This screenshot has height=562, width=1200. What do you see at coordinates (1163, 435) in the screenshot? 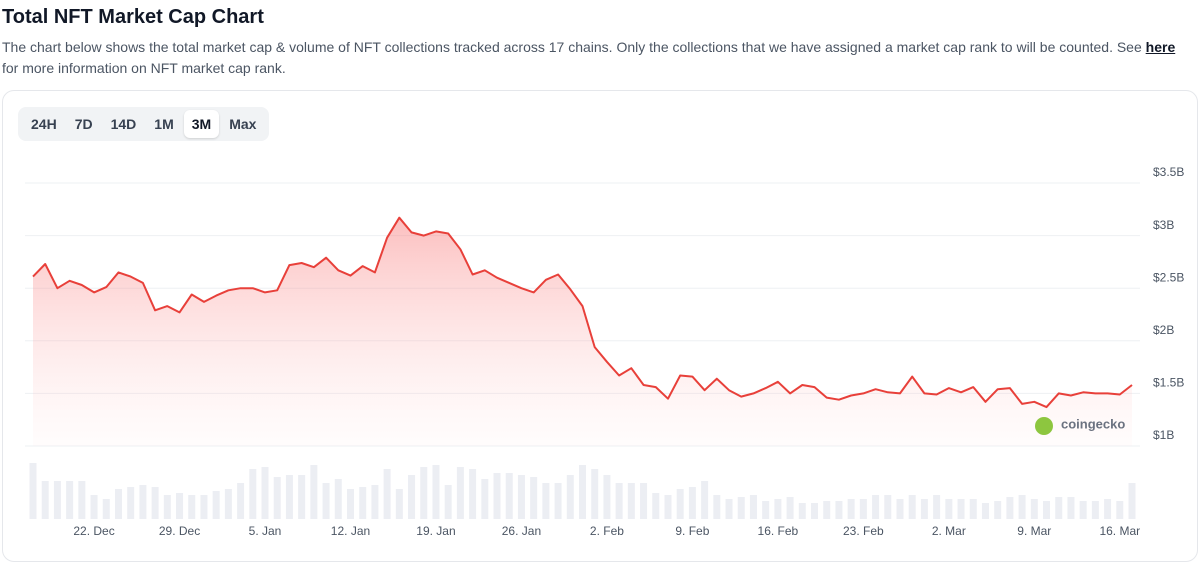
I see `y-tick-label: $1B` at bounding box center [1163, 435].